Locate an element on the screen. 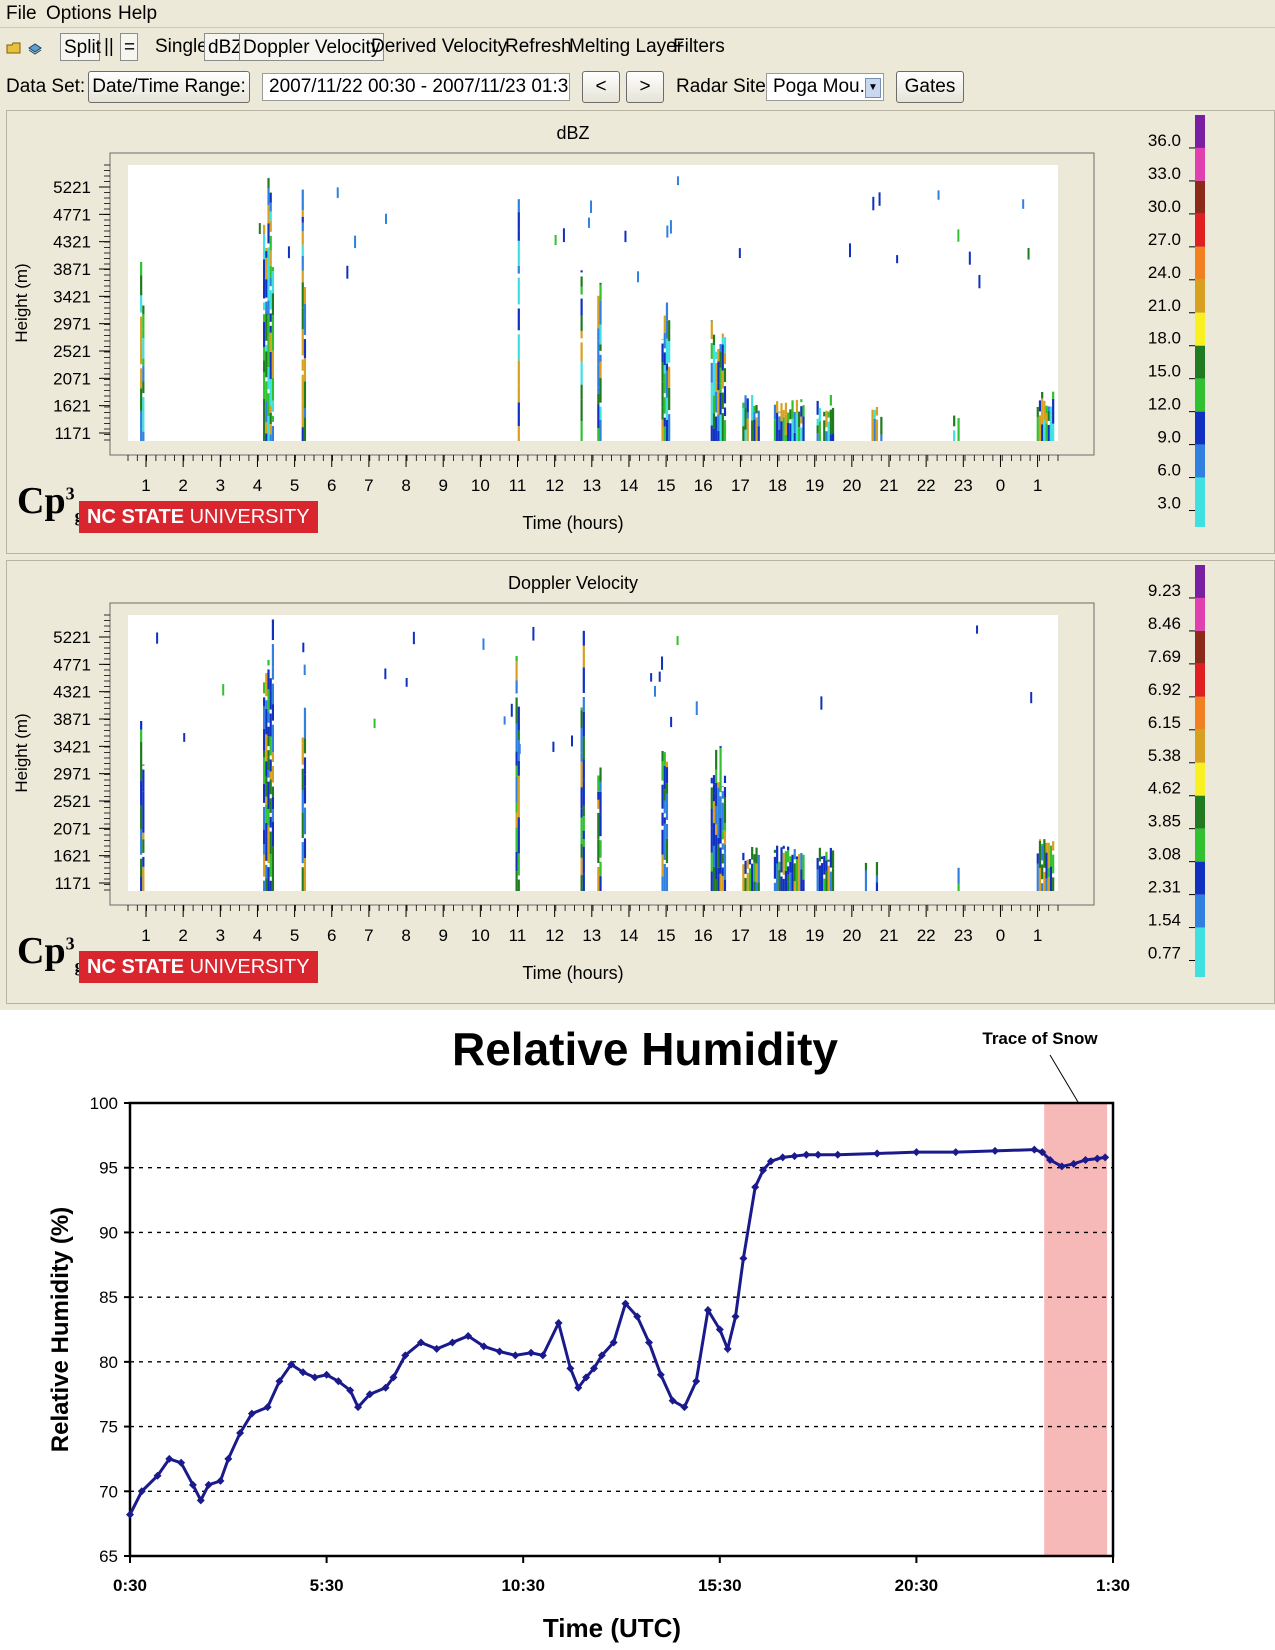 The height and width of the screenshot is (1650, 1275). radar-site-select: Poga Mou... ▼ is located at coordinates (825, 87).